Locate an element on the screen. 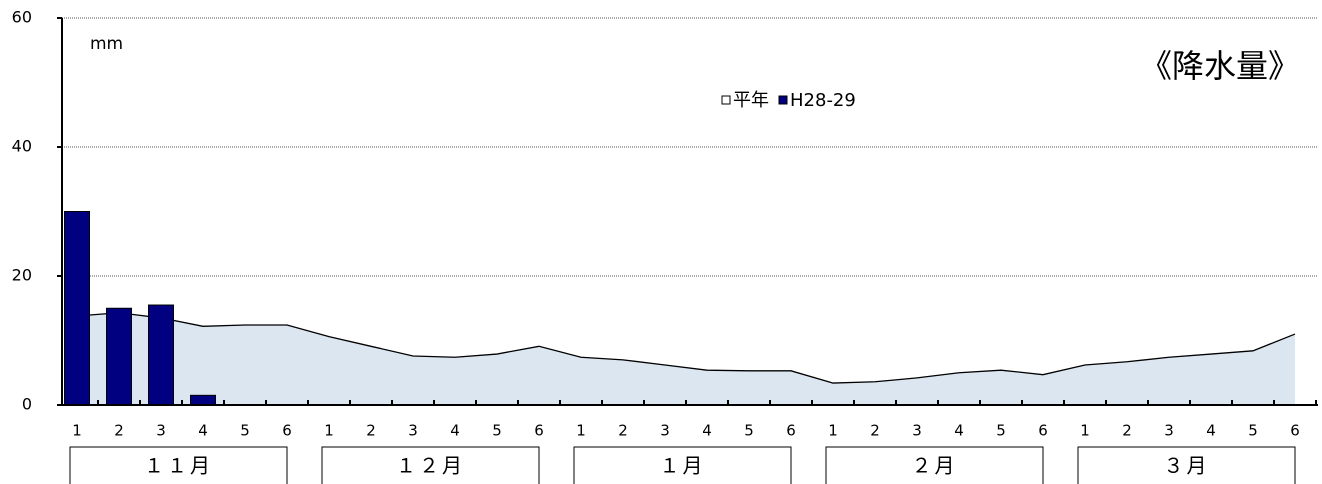 This screenshot has height=484, width=1322. y-tick-label: 40 is located at coordinates (22, 146).